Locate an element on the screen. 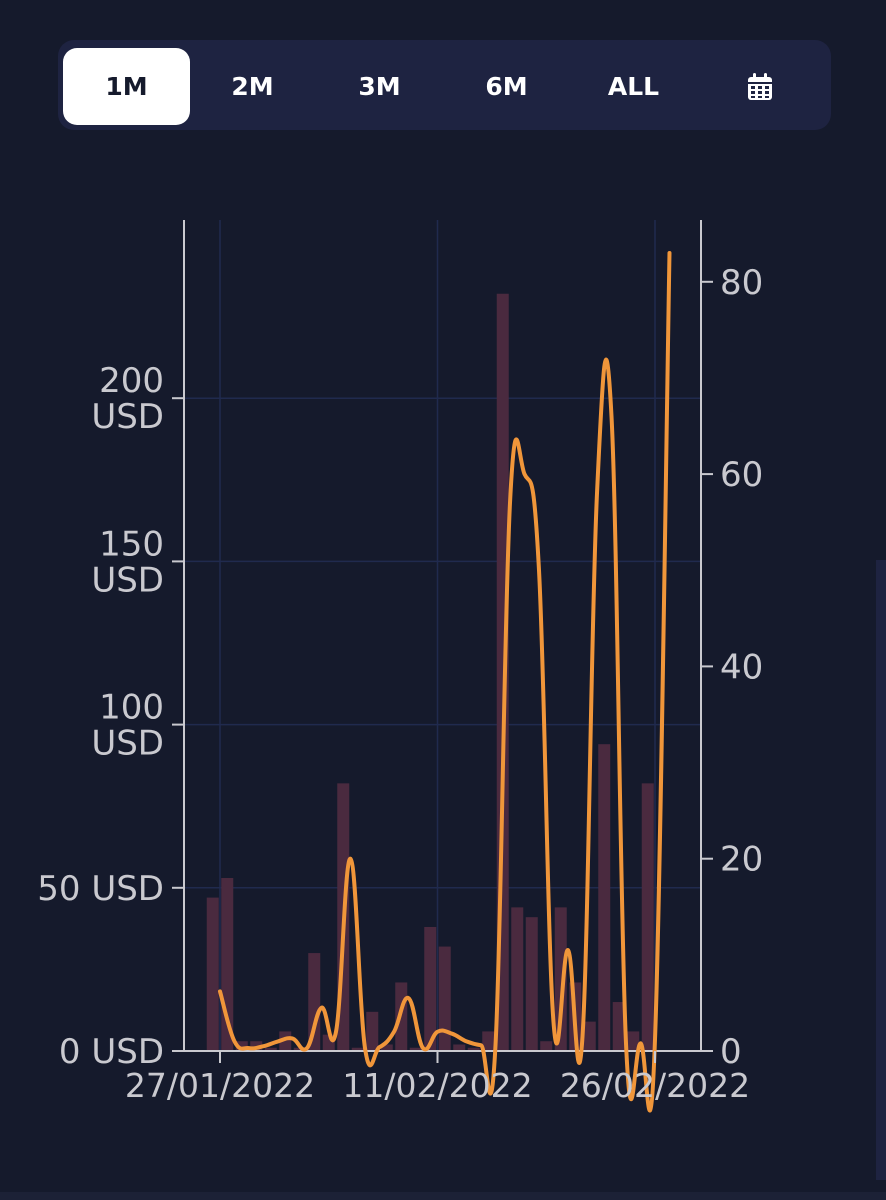  calendar-icon is located at coordinates (759, 86).